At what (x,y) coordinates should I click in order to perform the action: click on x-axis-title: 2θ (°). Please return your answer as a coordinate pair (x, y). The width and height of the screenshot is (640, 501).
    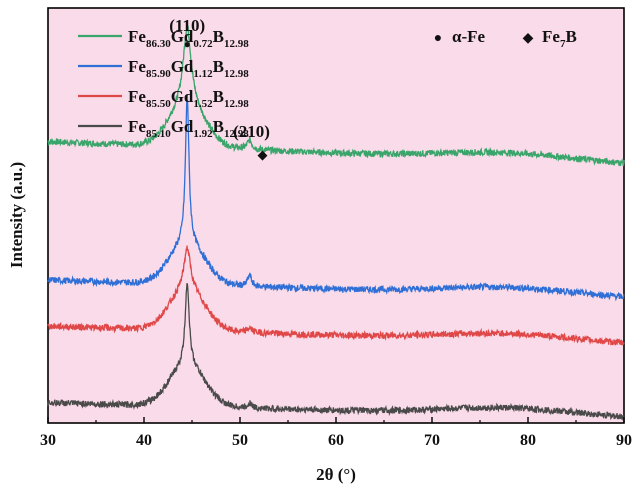
    Looking at the image, I should click on (336, 474).